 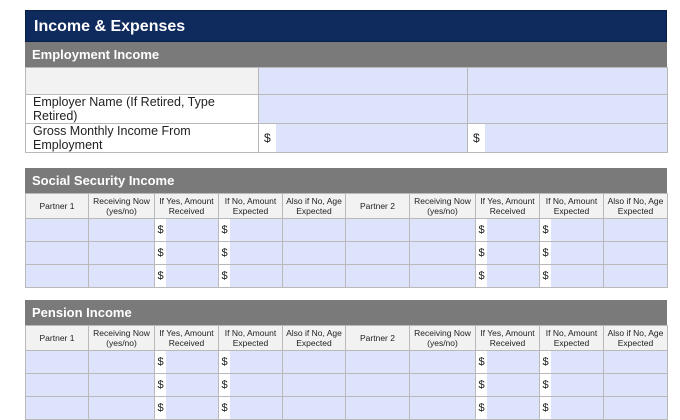 I want to click on employer-name-row: Employer Name (If Retired, Type Retired), so click(x=346, y=109).